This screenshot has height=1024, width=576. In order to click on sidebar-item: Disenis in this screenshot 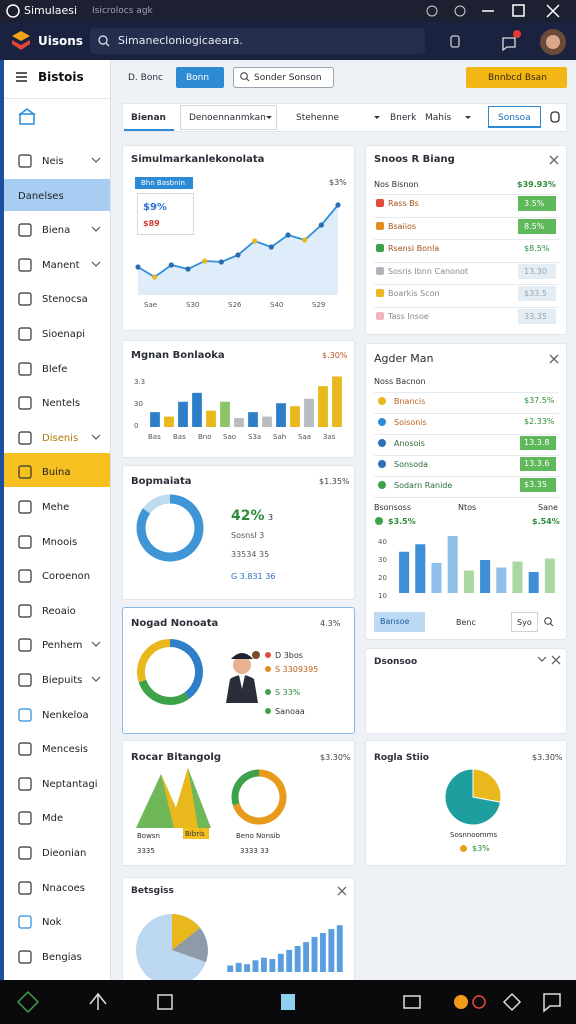, I will do `click(60, 438)`.